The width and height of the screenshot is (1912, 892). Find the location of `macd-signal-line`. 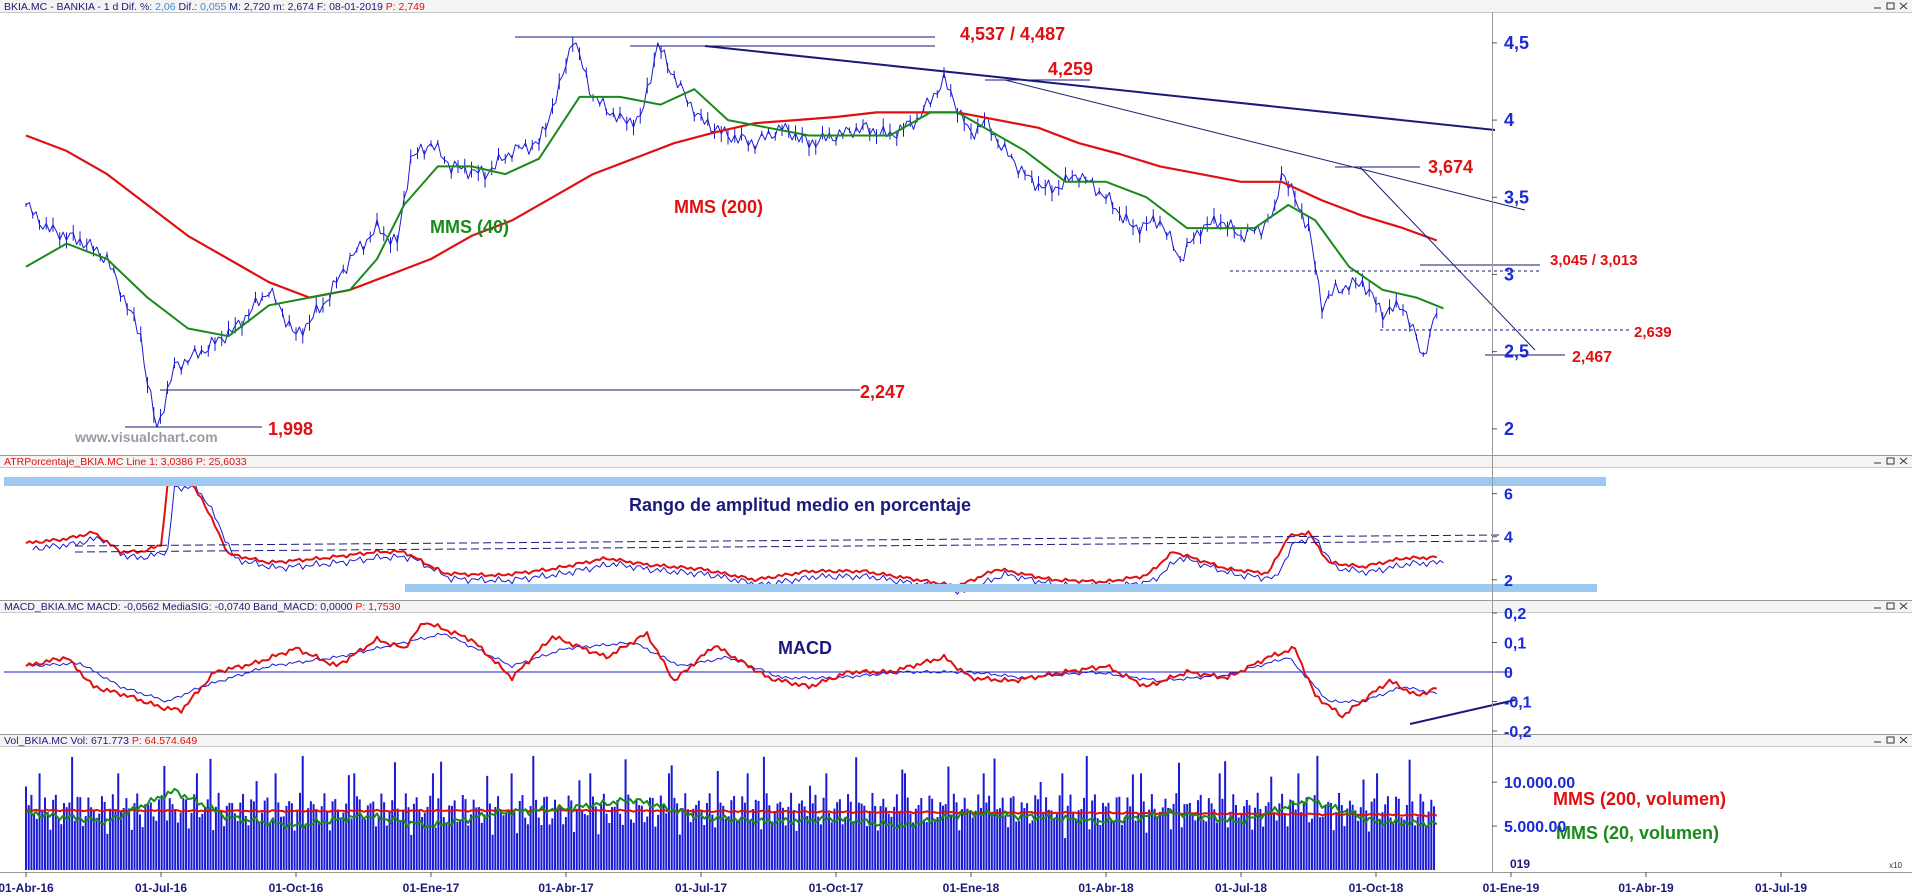

macd-signal-line is located at coordinates (731, 667).